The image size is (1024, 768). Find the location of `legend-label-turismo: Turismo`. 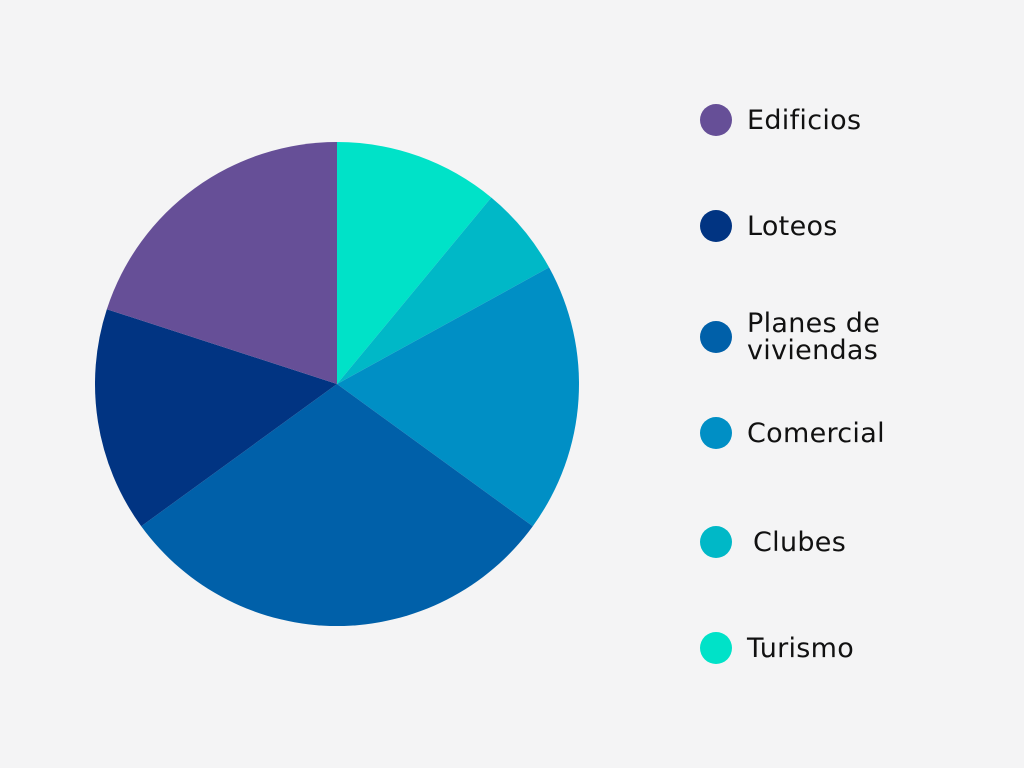

legend-label-turismo: Turismo is located at coordinates (801, 648).